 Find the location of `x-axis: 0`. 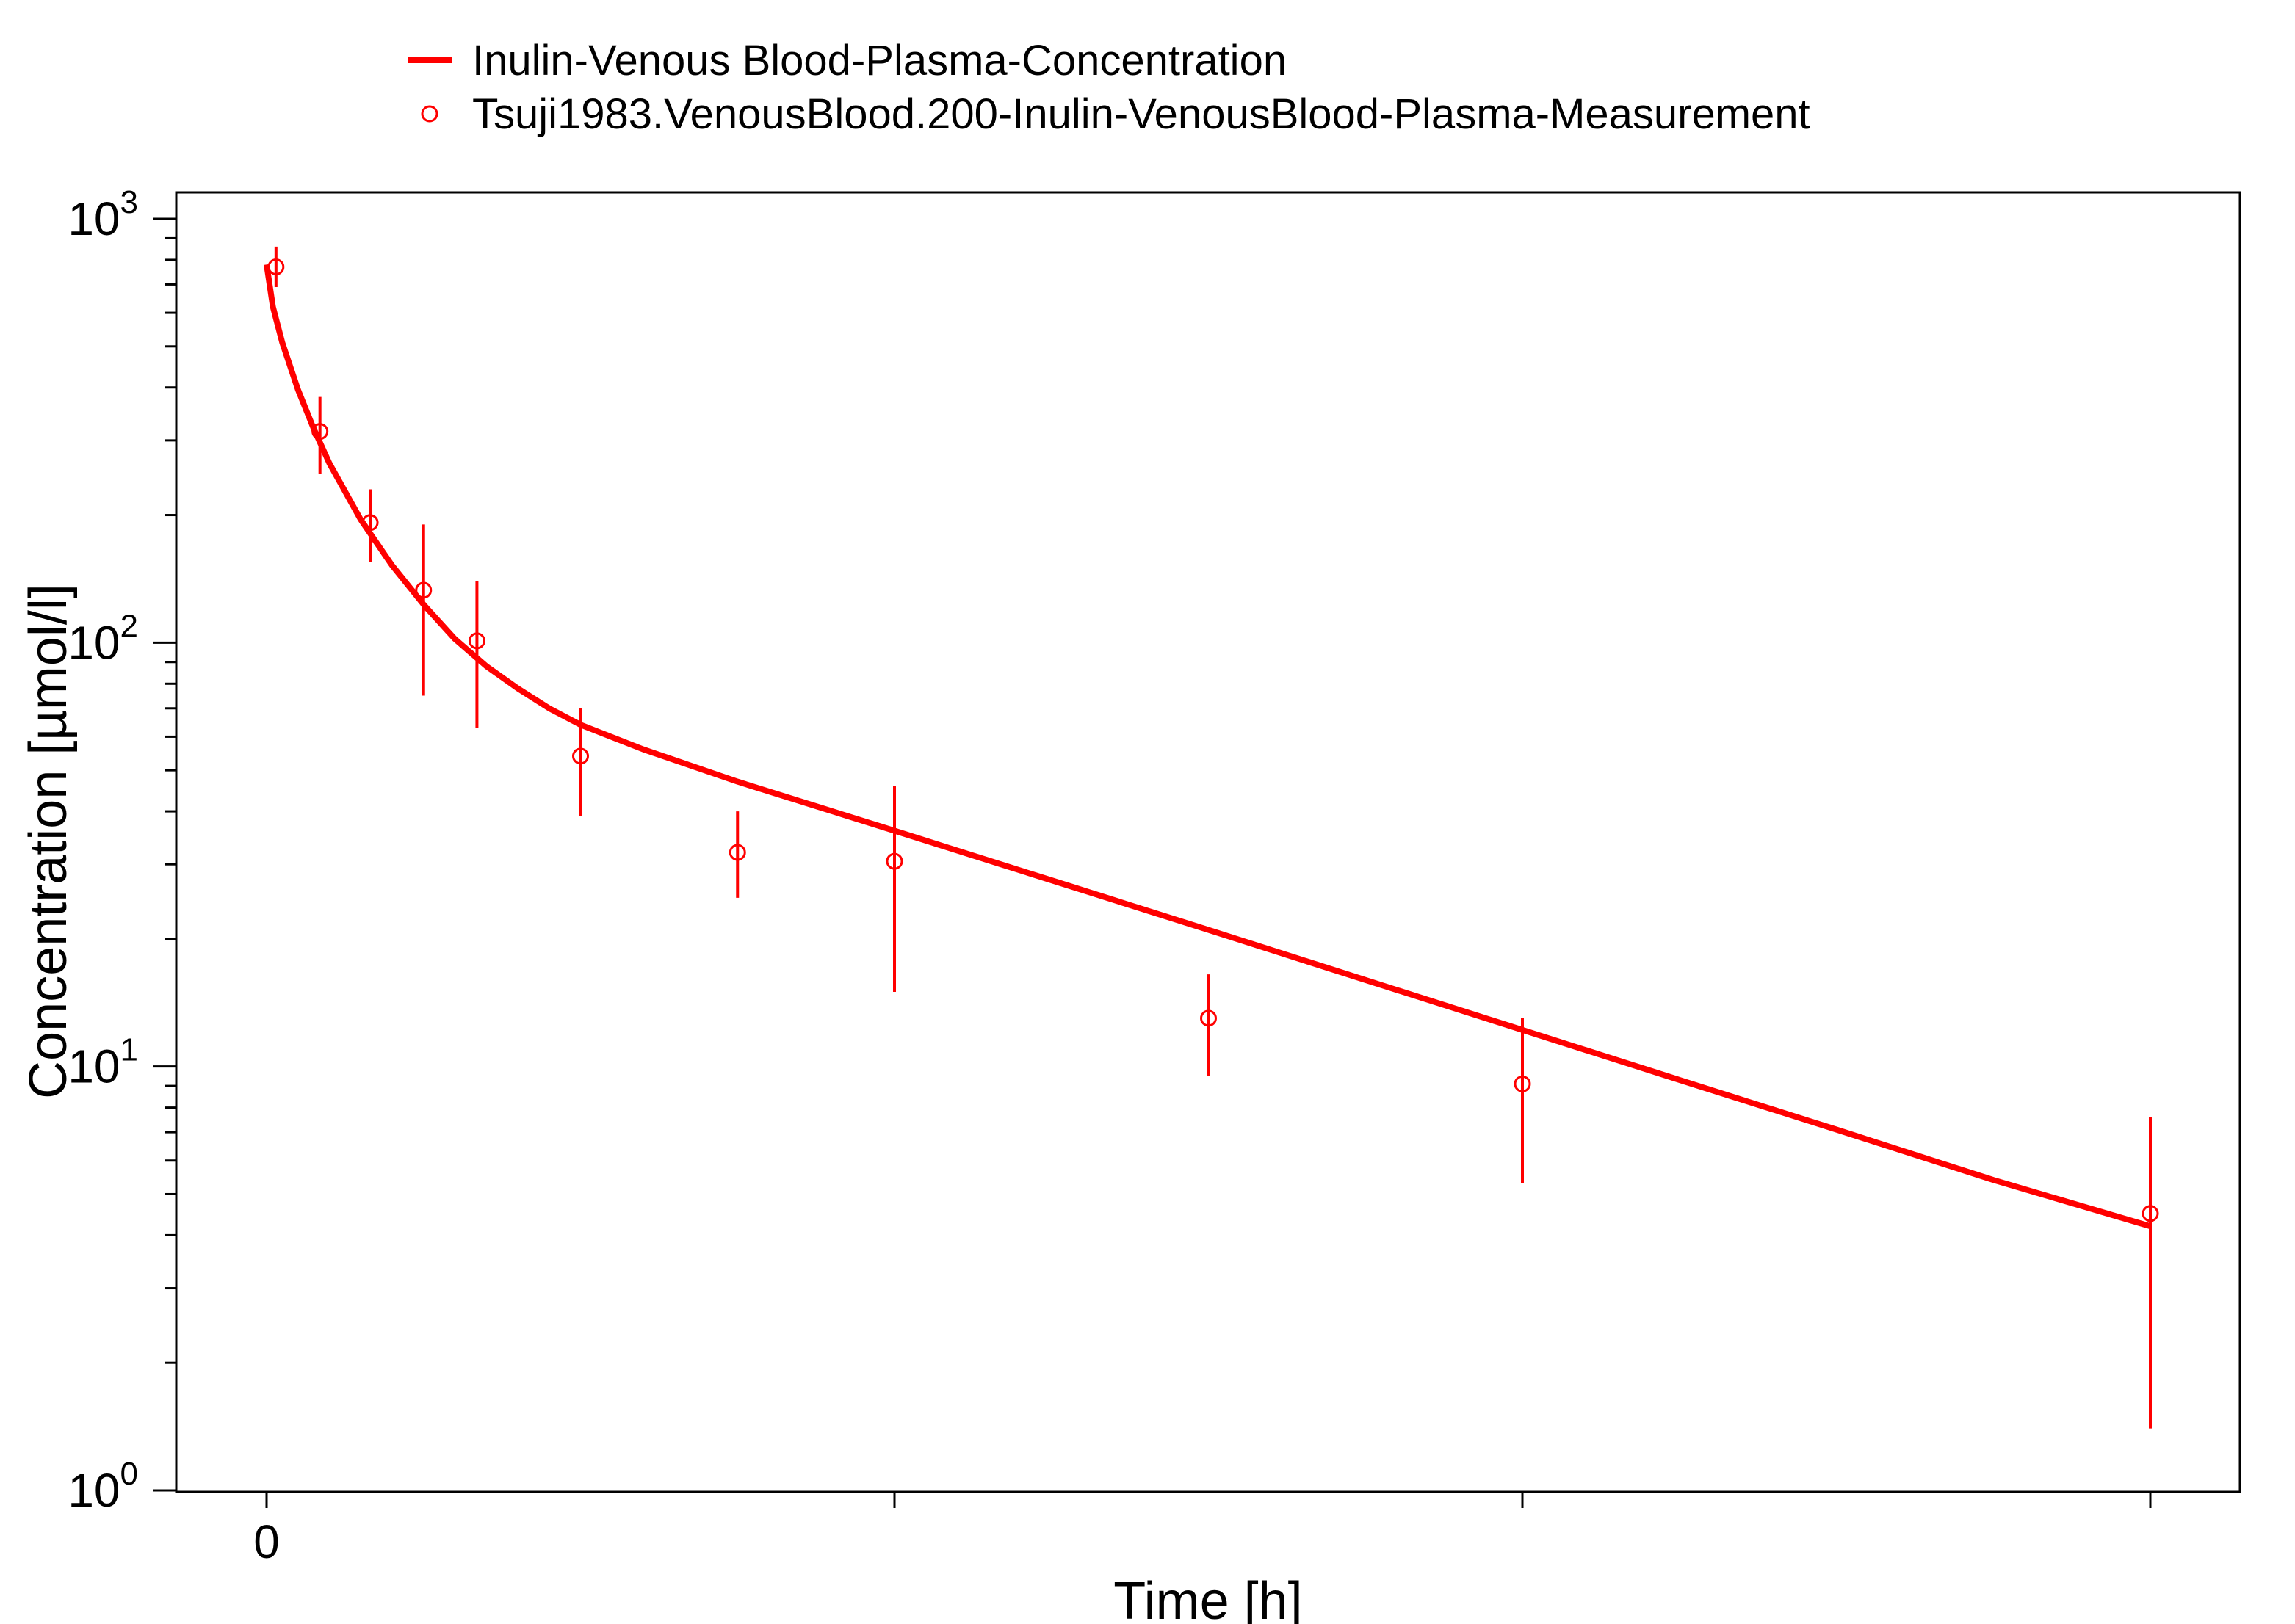

x-axis: 0 is located at coordinates (1203, 1530).